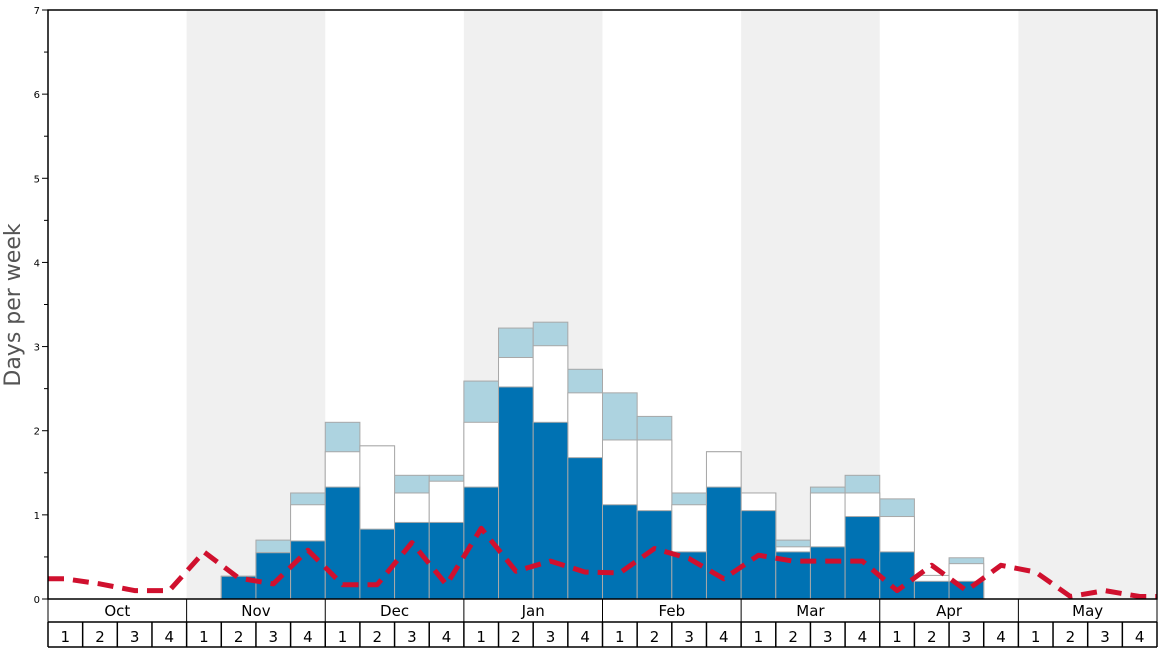 The image size is (1168, 648). Describe the element at coordinates (37, 516) in the screenshot. I see `y-tick-label: 1` at that location.